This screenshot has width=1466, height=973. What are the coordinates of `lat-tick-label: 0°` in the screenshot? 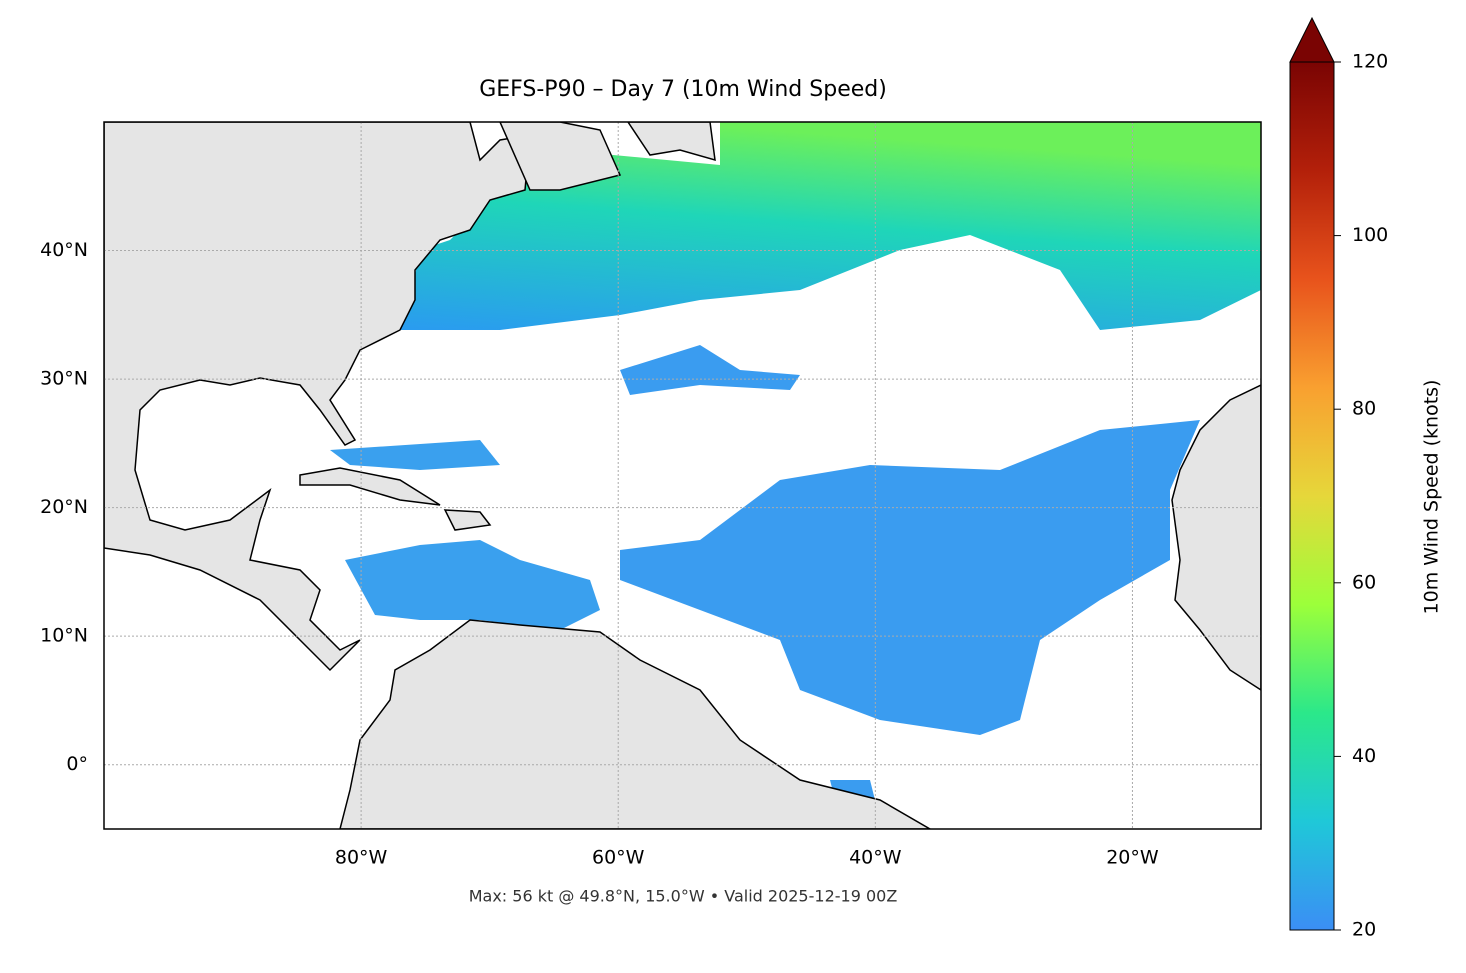 It's located at (77, 764).